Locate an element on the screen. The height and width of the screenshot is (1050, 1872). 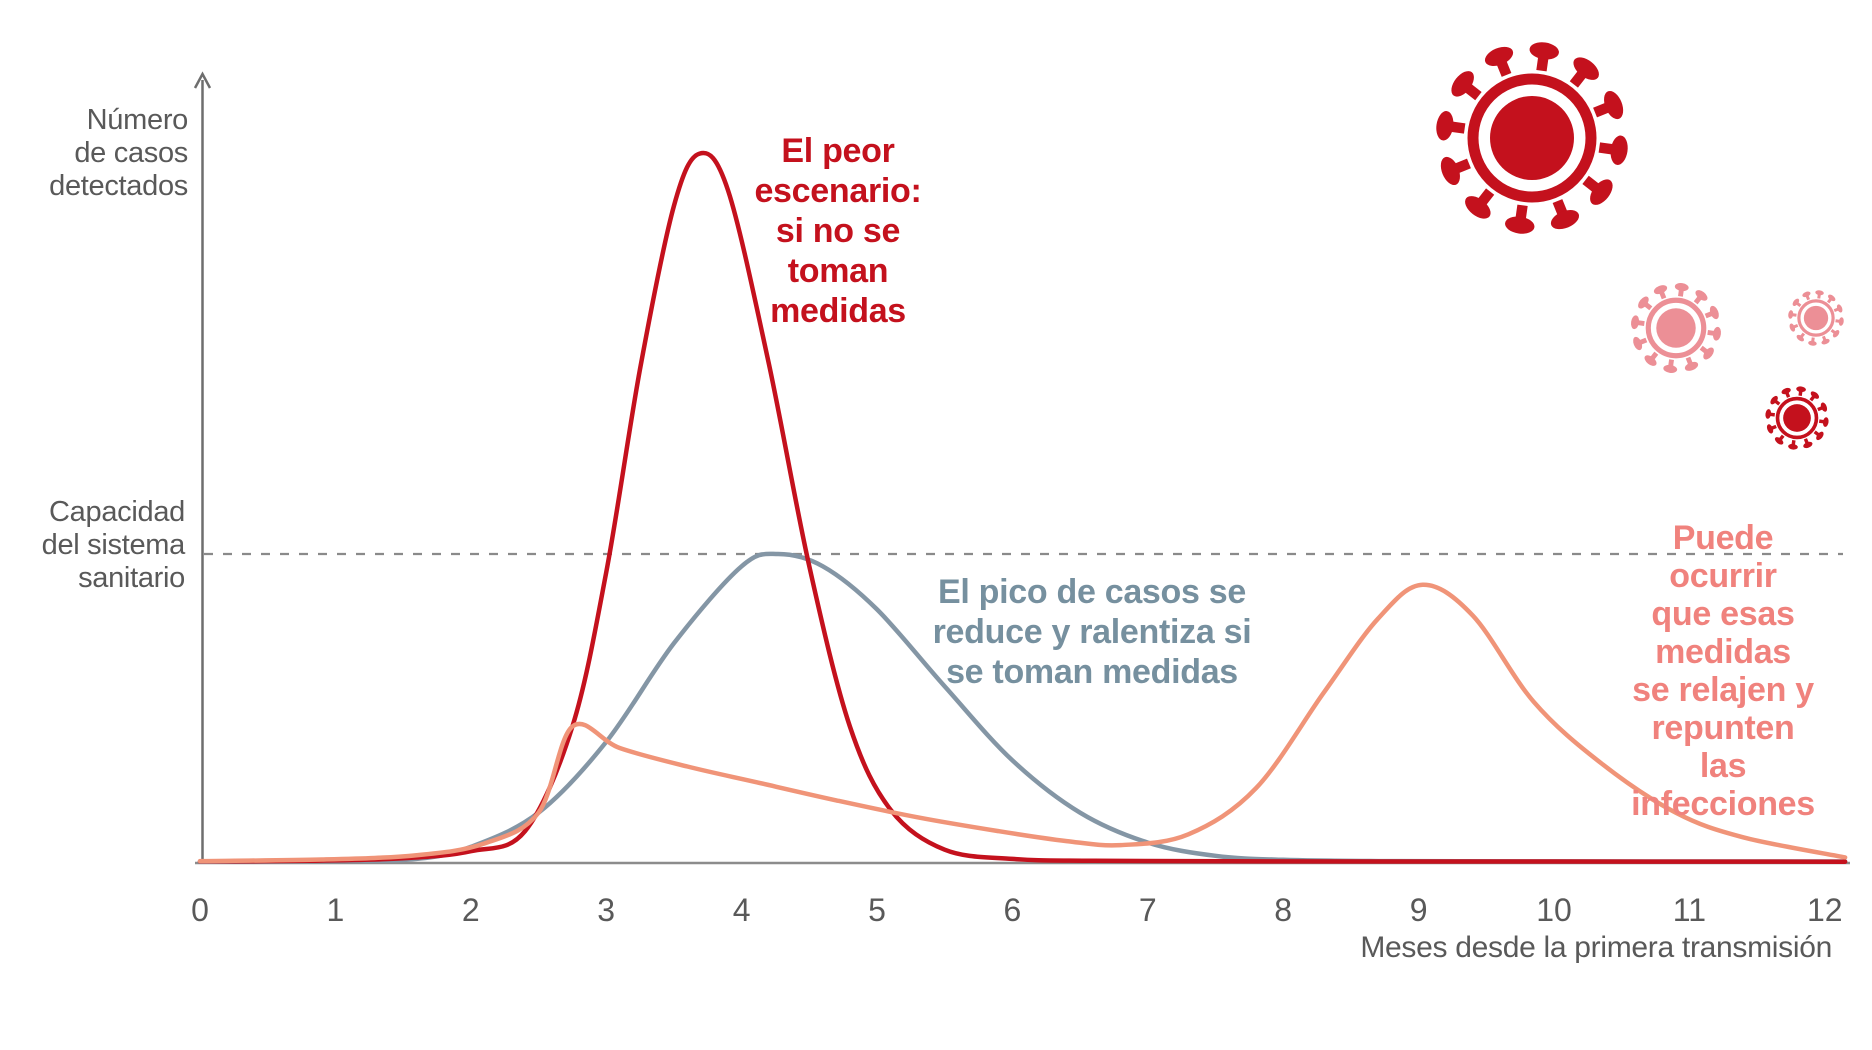
x-tick-label: 3 is located at coordinates (606, 910).